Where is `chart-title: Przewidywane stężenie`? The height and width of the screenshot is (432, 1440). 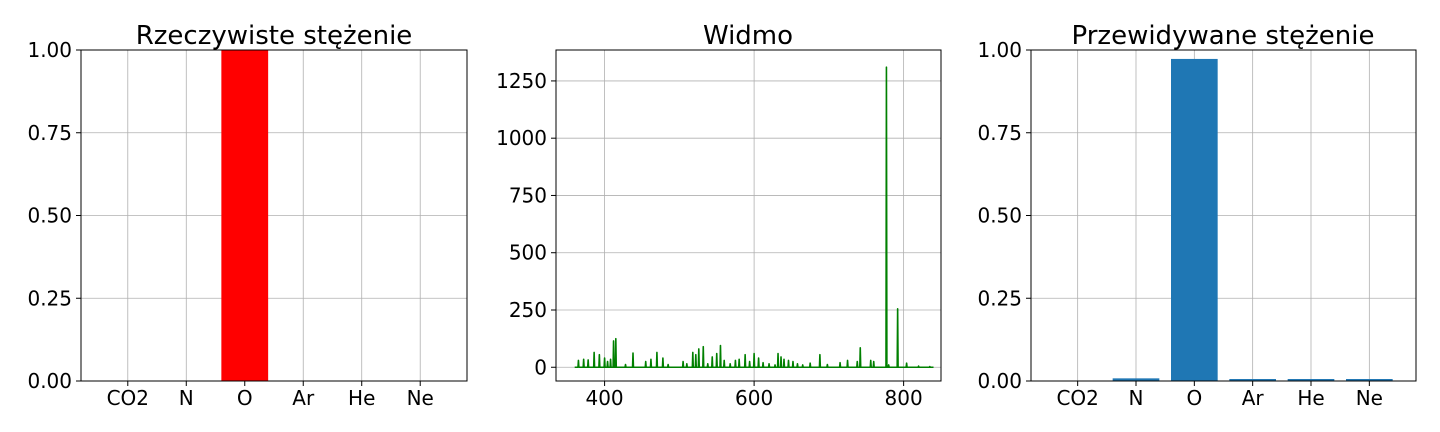 chart-title: Przewidywane stężenie is located at coordinates (1223, 36).